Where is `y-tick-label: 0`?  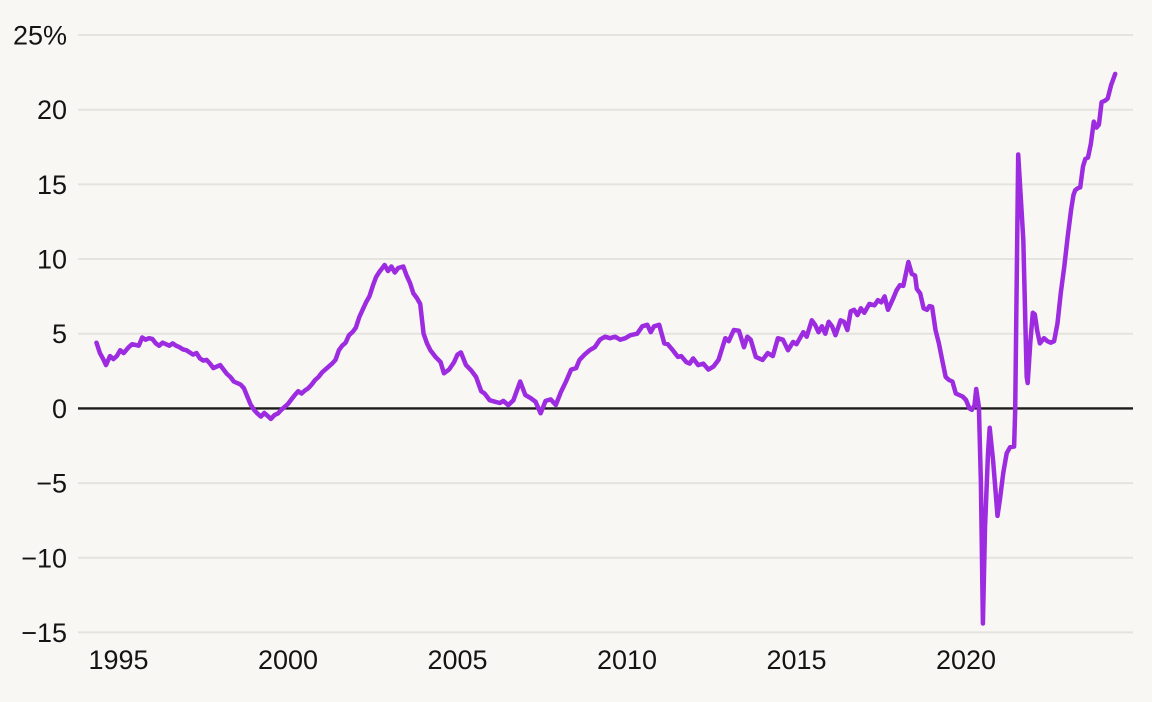
y-tick-label: 0 is located at coordinates (59, 409).